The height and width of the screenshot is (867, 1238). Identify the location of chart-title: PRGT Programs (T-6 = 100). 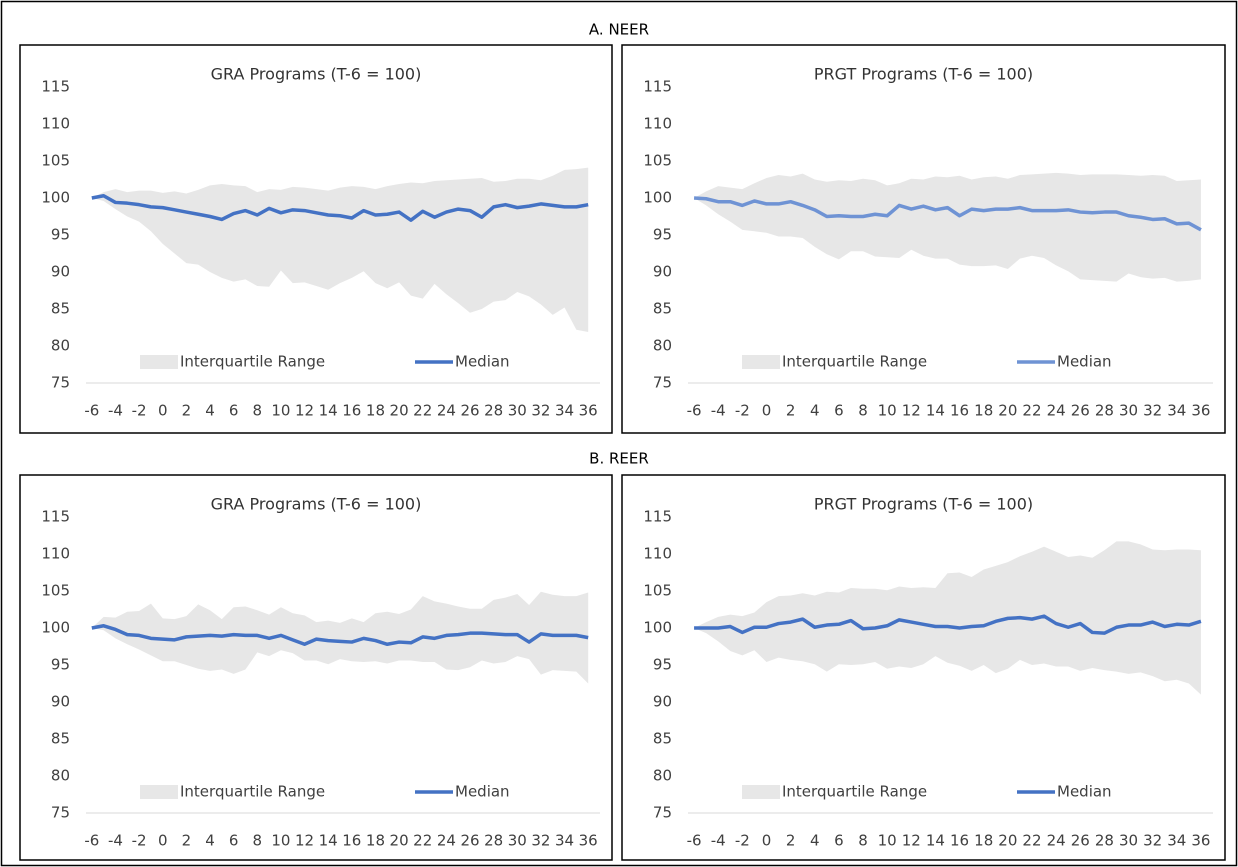
(923, 74).